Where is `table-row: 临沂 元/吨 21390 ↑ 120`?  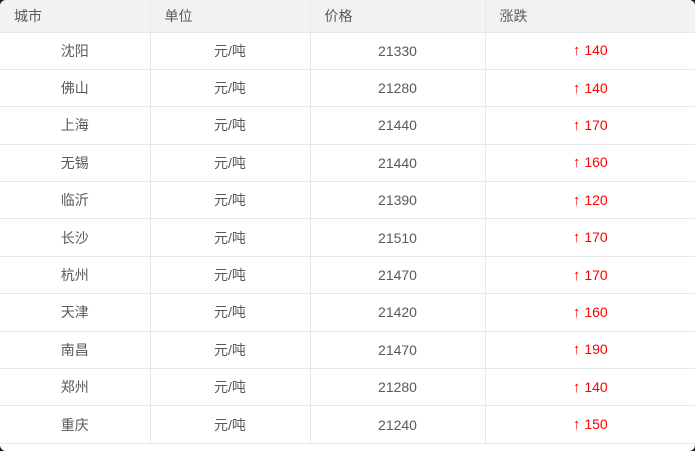 table-row: 临沂 元/吨 21390 ↑ 120 is located at coordinates (347, 200).